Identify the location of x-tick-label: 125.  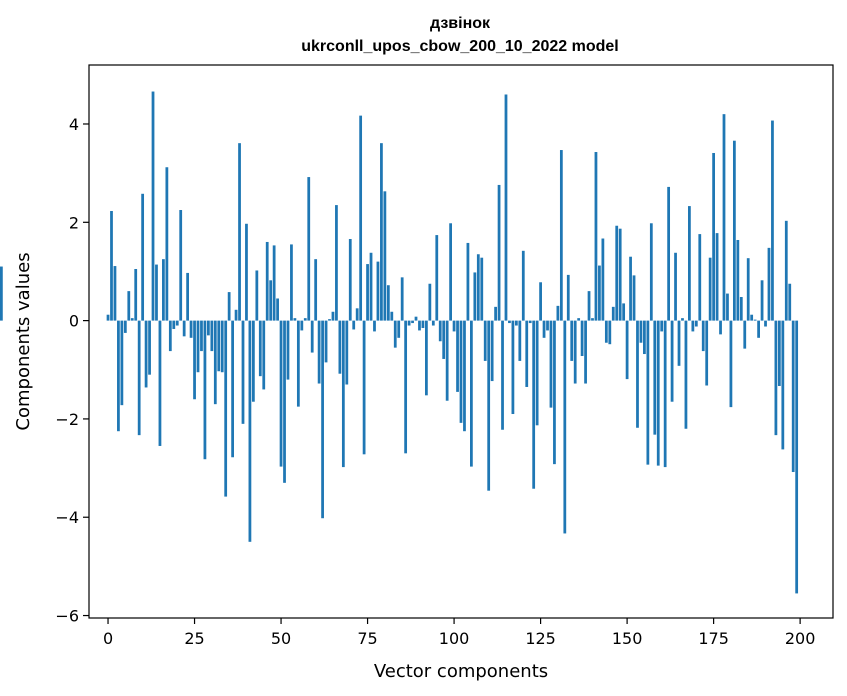
(540, 638).